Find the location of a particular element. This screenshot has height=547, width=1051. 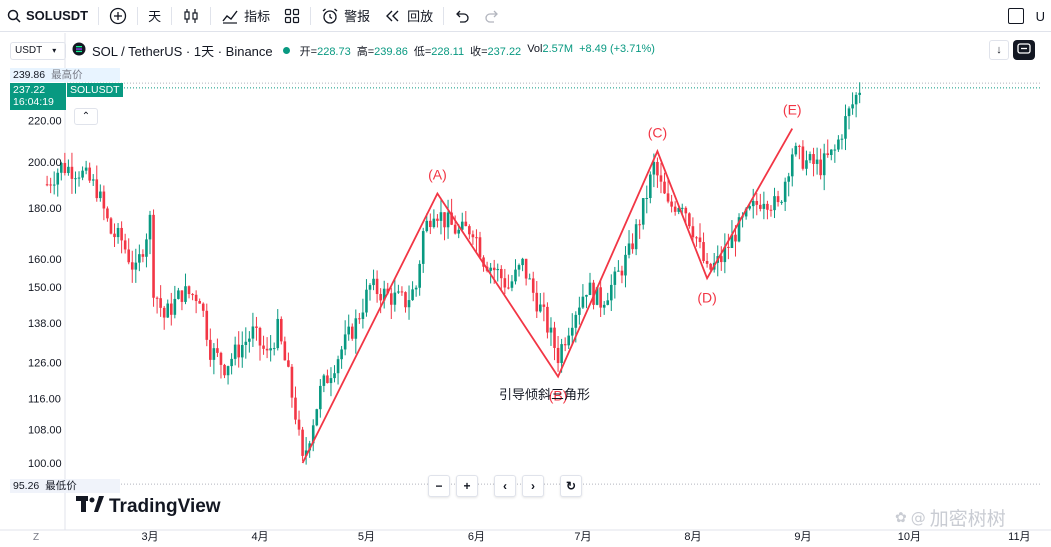

download-button: ↓ is located at coordinates (999, 50).